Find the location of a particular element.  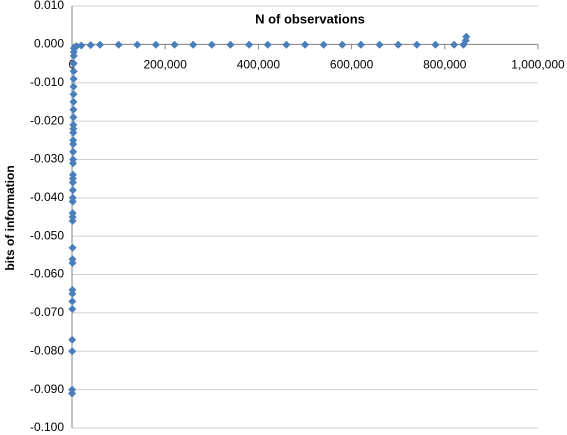

y-axis-title: bits of information is located at coordinates (10, 217).